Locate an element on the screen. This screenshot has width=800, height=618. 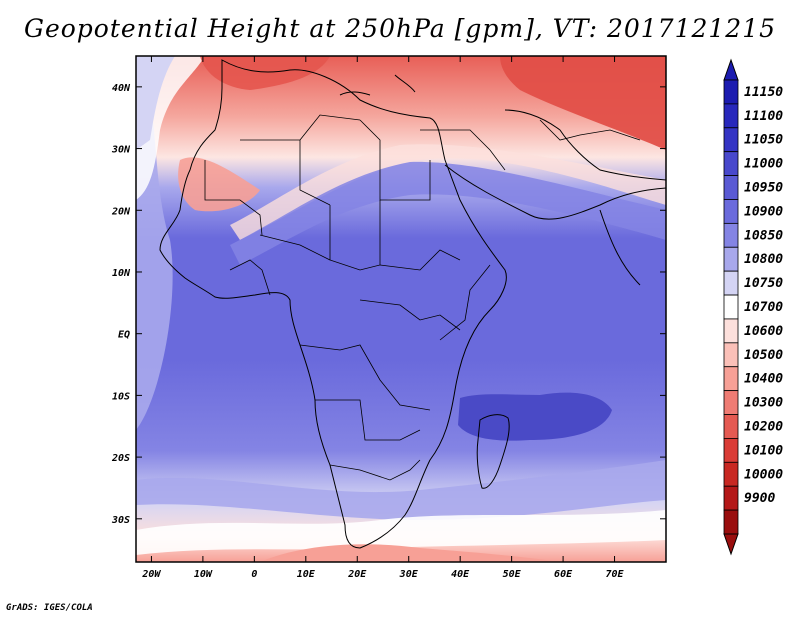
colorbar-label: 10950 is located at coordinates (763, 188).